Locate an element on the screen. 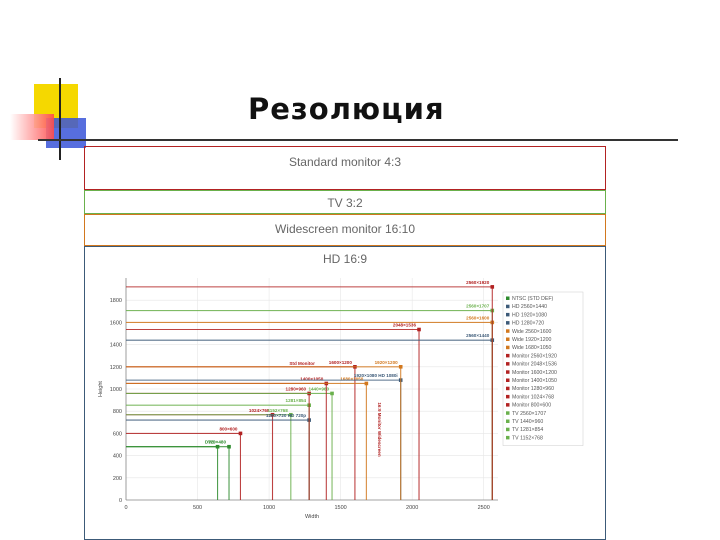 This screenshot has width=720, height=540. x-tick-label: 2500 is located at coordinates (484, 508).